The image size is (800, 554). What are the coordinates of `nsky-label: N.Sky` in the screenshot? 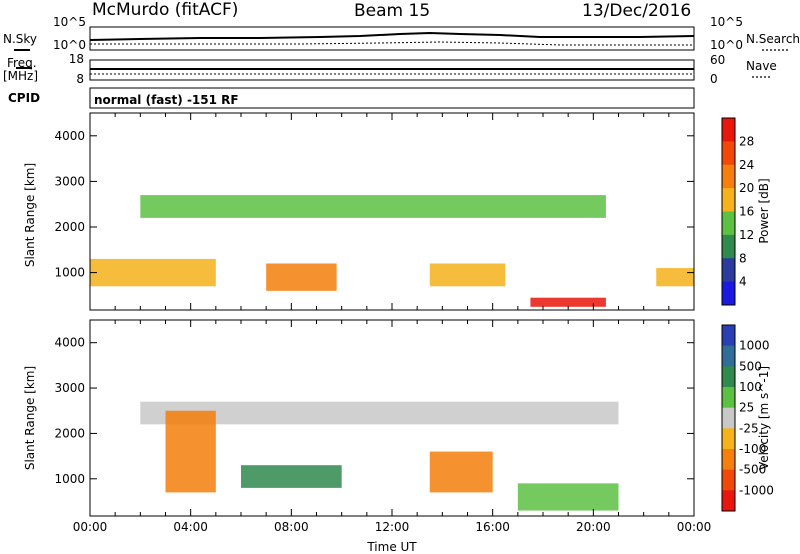 It's located at (20, 39).